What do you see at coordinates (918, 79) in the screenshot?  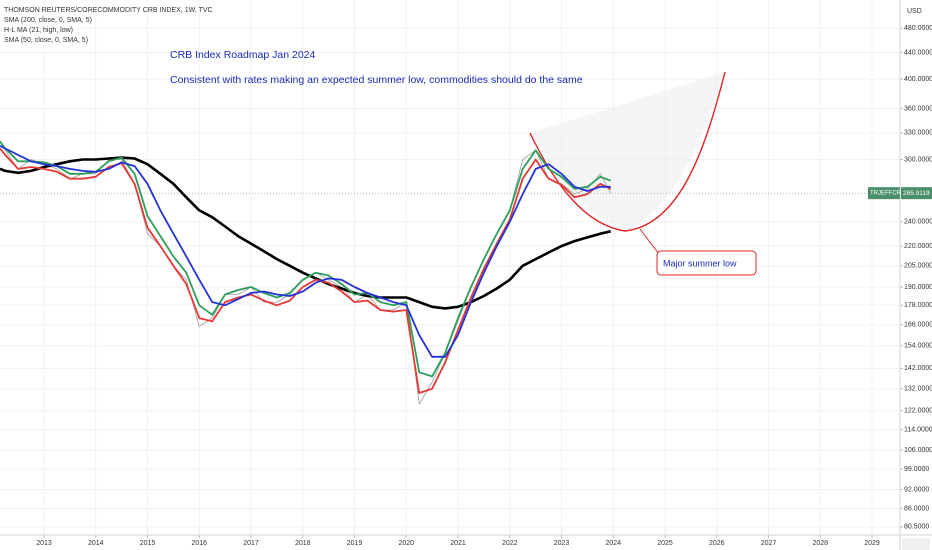 I see `y-tick-label: 400.0000` at bounding box center [918, 79].